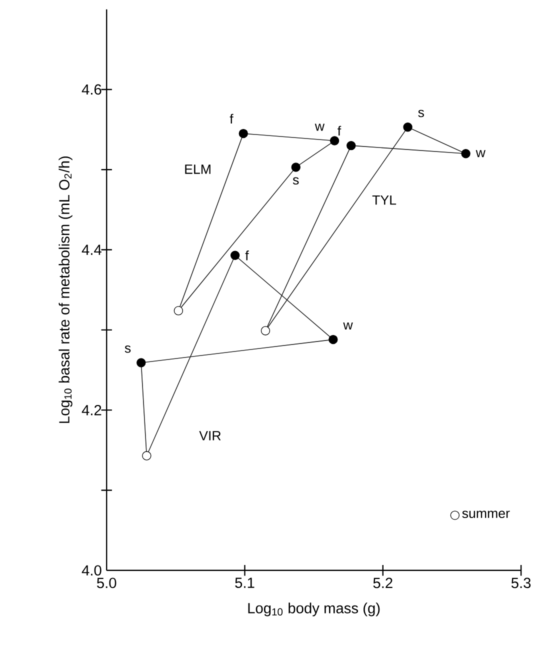  Describe the element at coordinates (197, 169) in the screenshot. I see `annotation: ELM` at that location.